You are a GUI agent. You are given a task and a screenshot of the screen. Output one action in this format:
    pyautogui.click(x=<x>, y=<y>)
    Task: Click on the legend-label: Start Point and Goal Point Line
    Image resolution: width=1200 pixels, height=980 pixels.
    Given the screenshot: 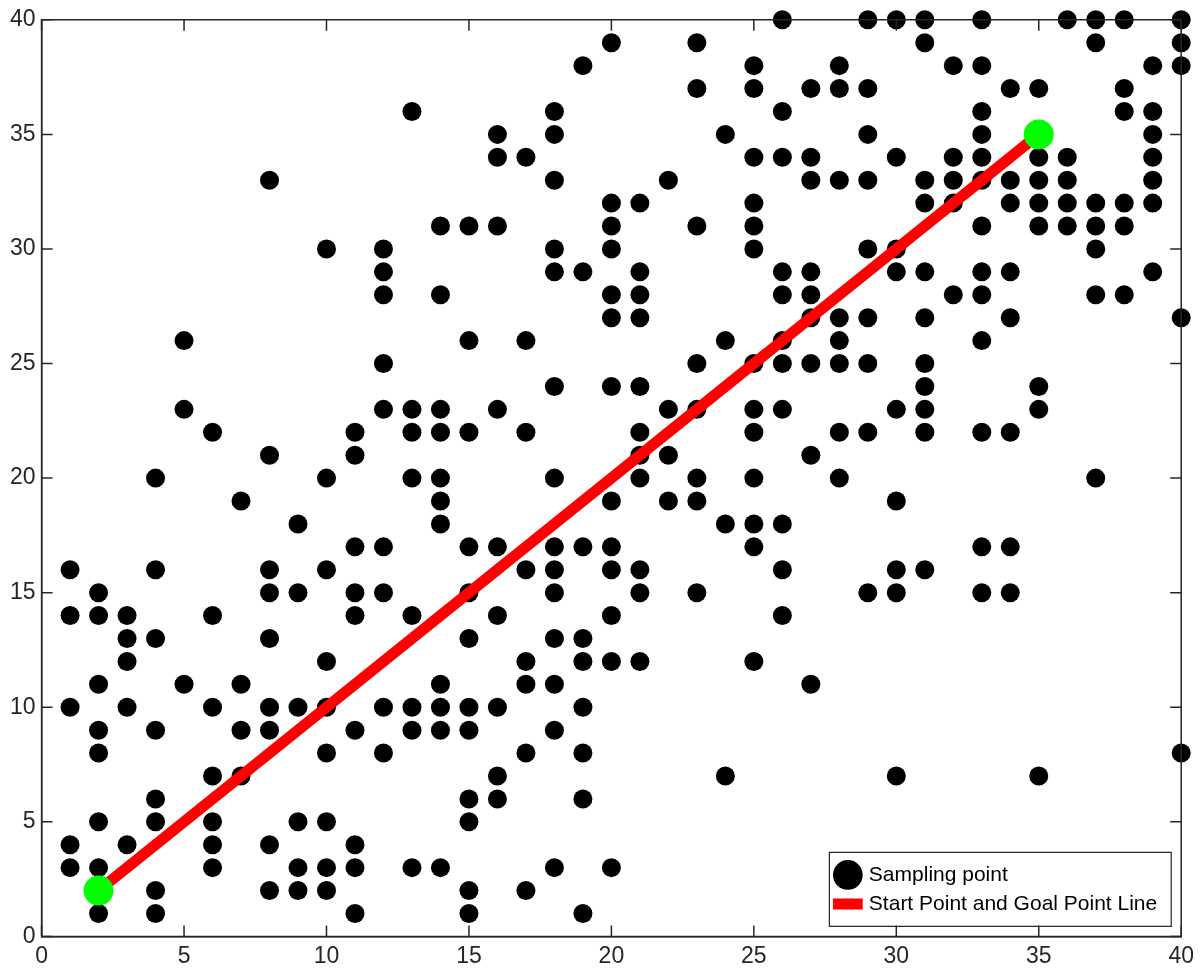 What is the action you would take?
    pyautogui.click(x=1013, y=902)
    